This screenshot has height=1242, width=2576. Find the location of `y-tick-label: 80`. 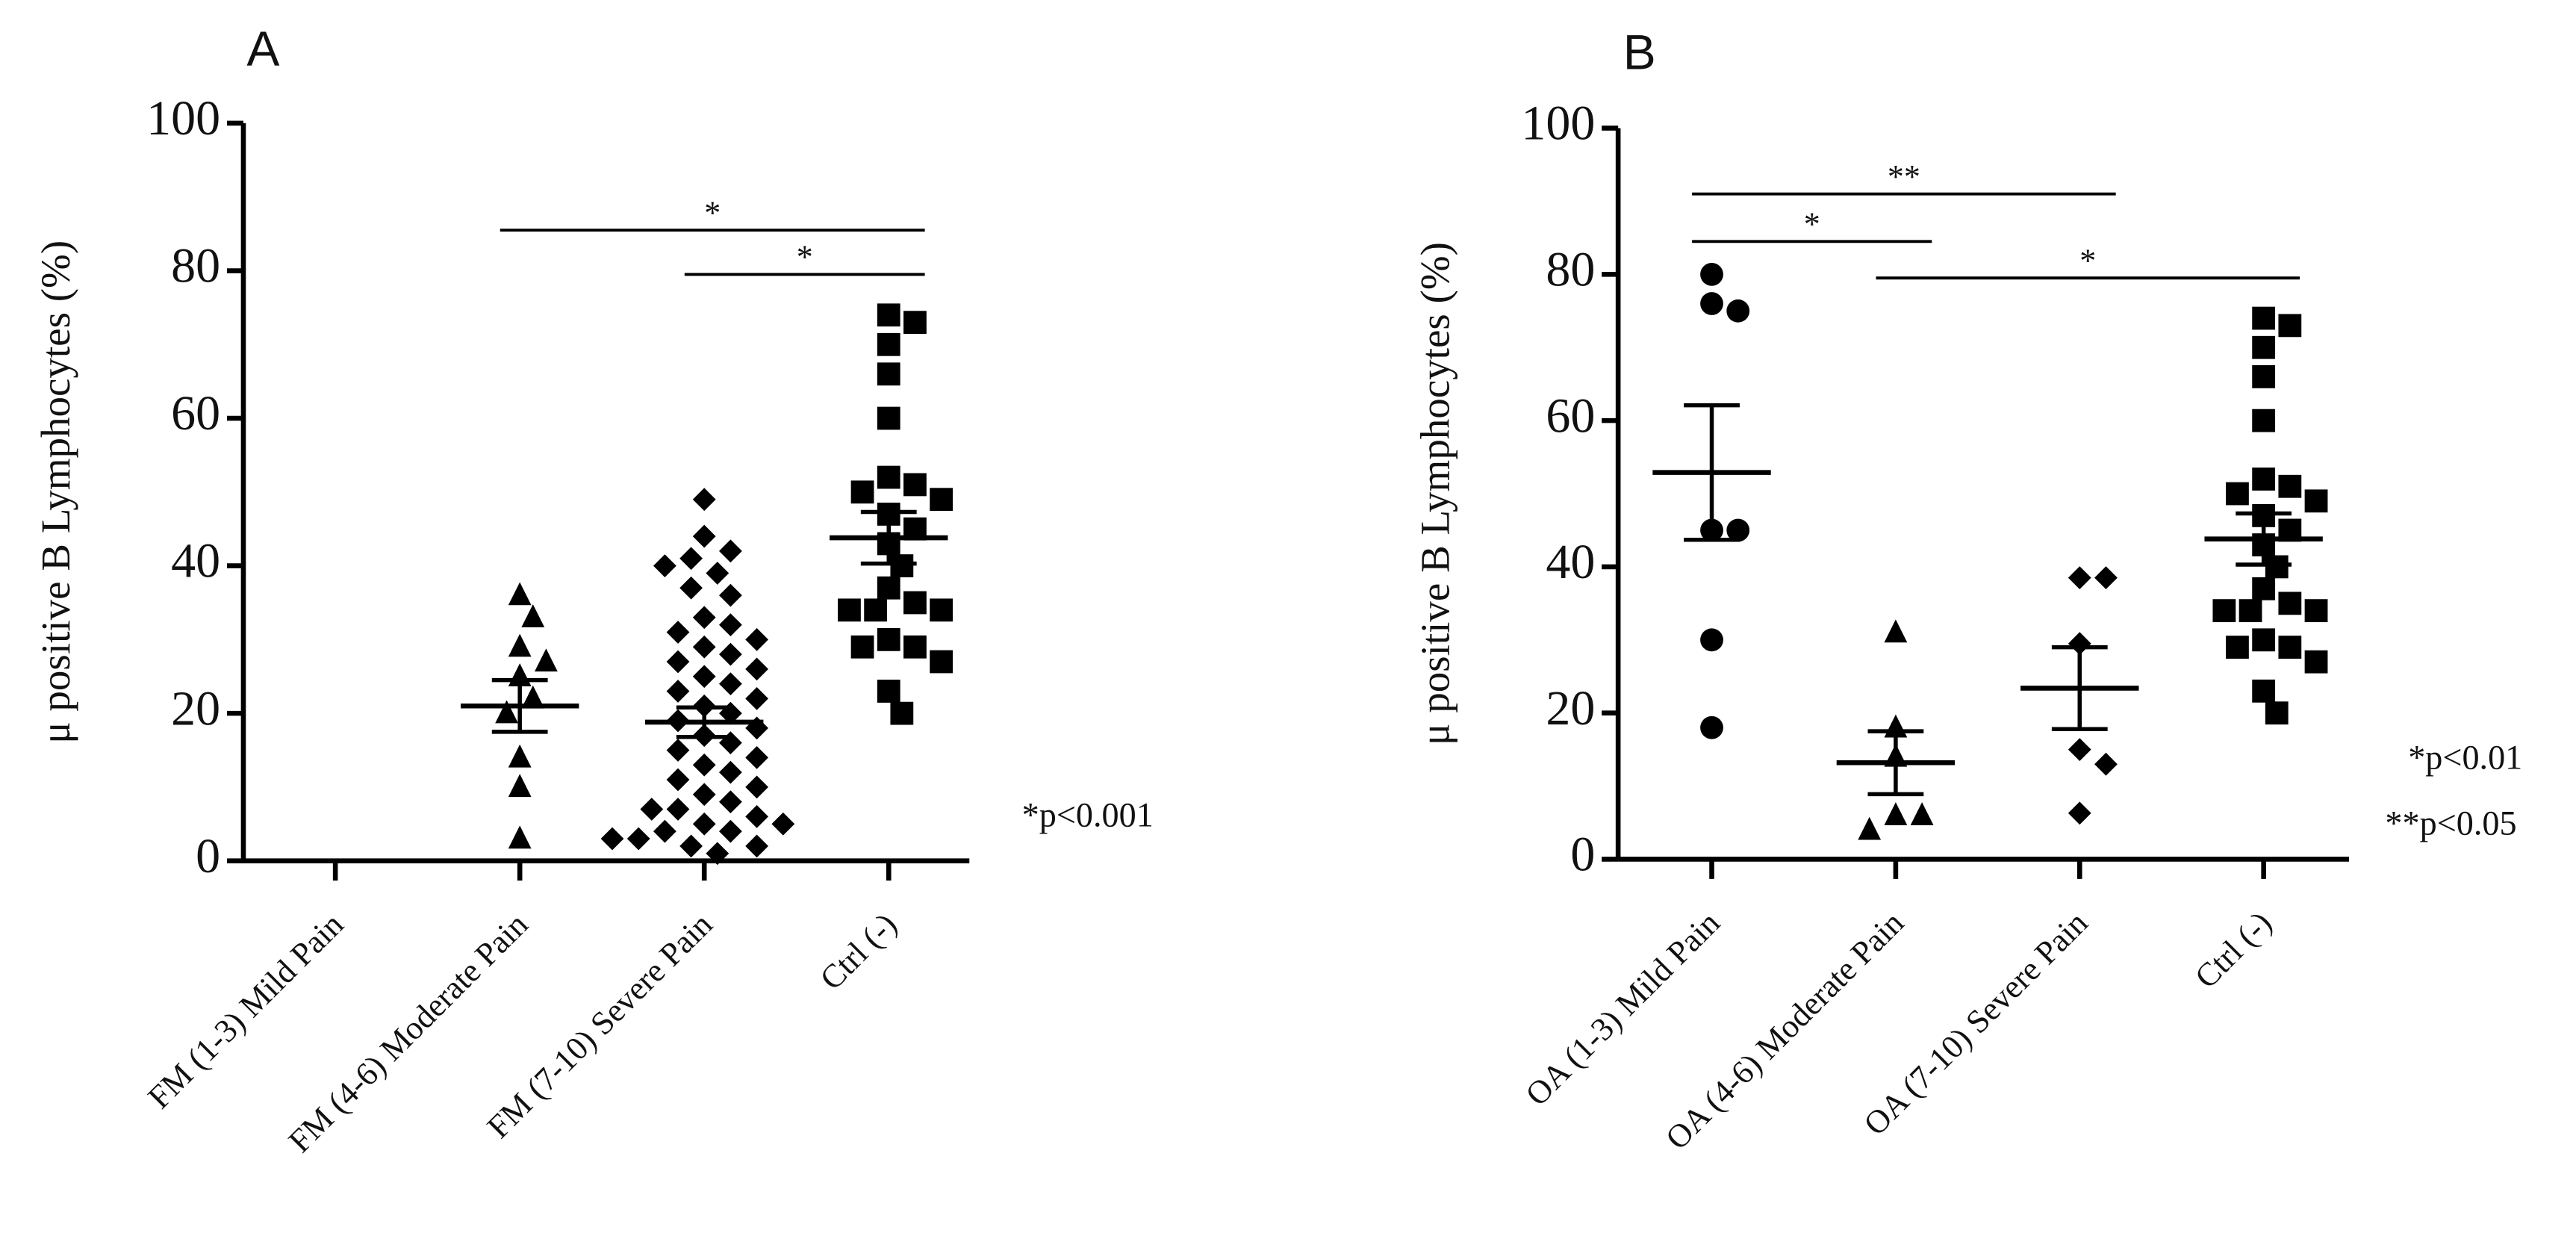

y-tick-label: 80 is located at coordinates (195, 266).